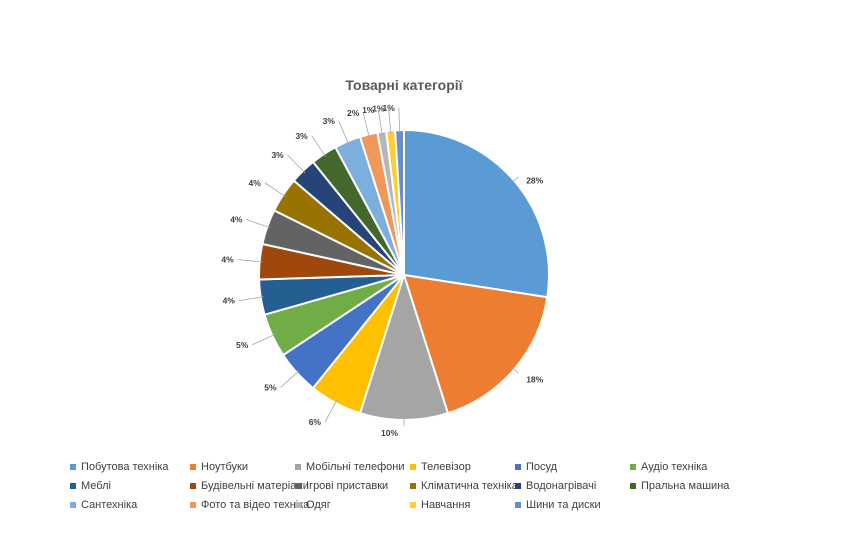 Image resolution: width=858 pixels, height=542 pixels. I want to click on legend-label: Будівельні матеріали, so click(255, 485).